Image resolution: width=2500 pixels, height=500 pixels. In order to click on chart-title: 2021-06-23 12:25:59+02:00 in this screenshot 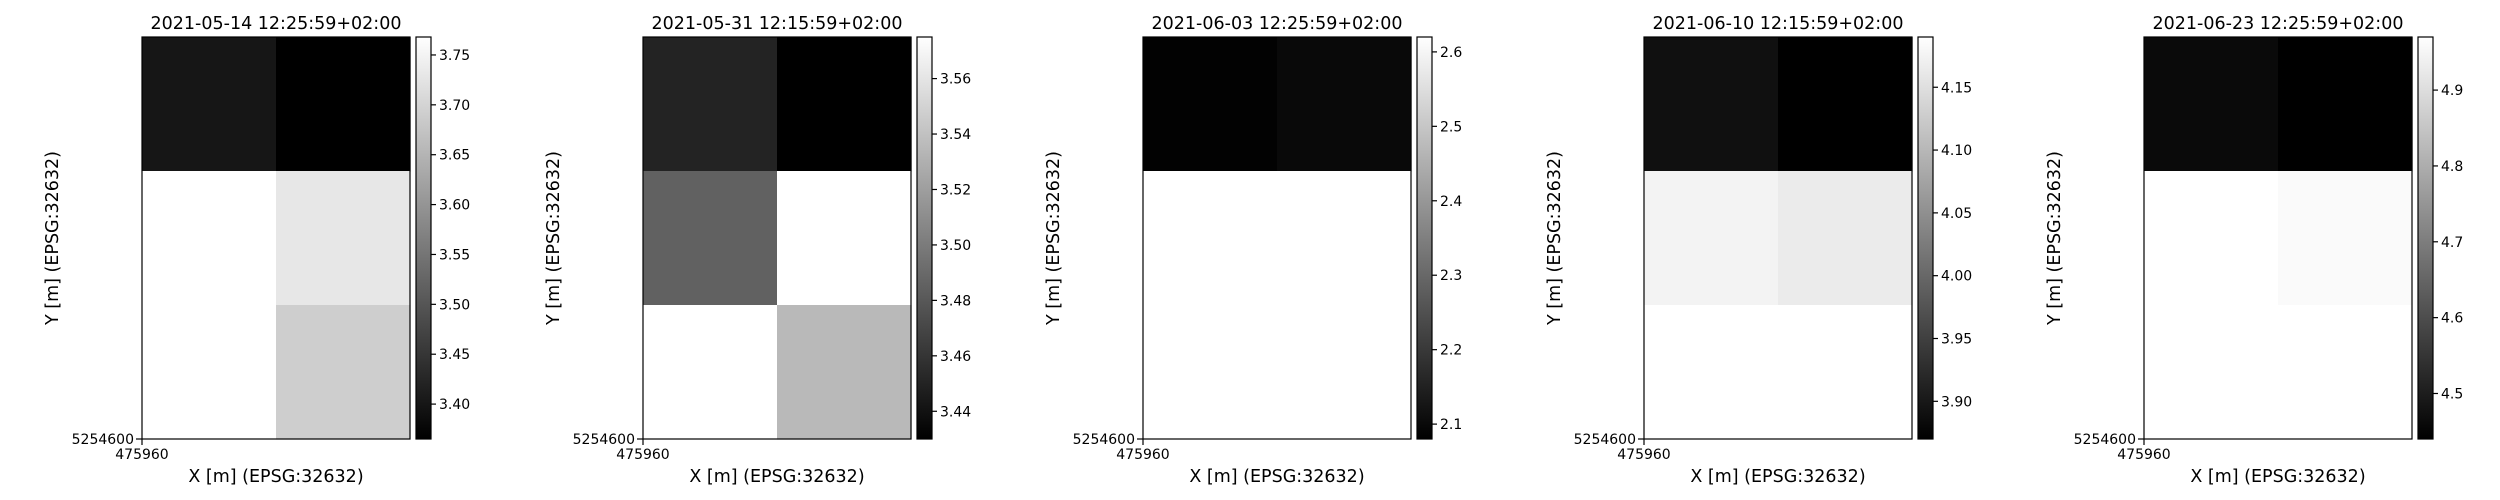, I will do `click(2278, 24)`.